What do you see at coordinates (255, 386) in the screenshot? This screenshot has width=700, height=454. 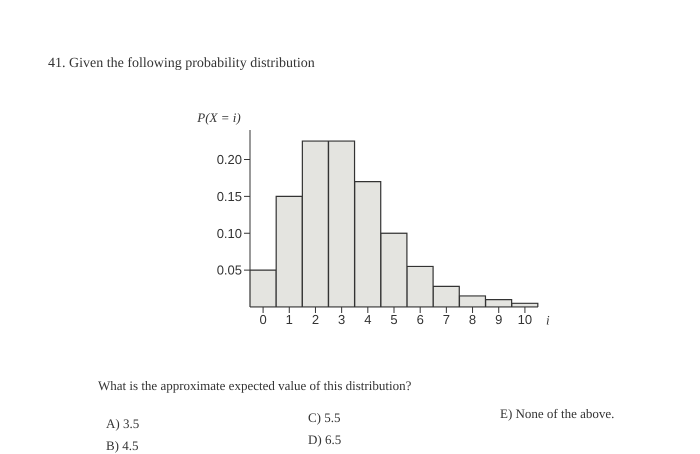 I see `text: What is the approximate expected value of this distribution?` at bounding box center [255, 386].